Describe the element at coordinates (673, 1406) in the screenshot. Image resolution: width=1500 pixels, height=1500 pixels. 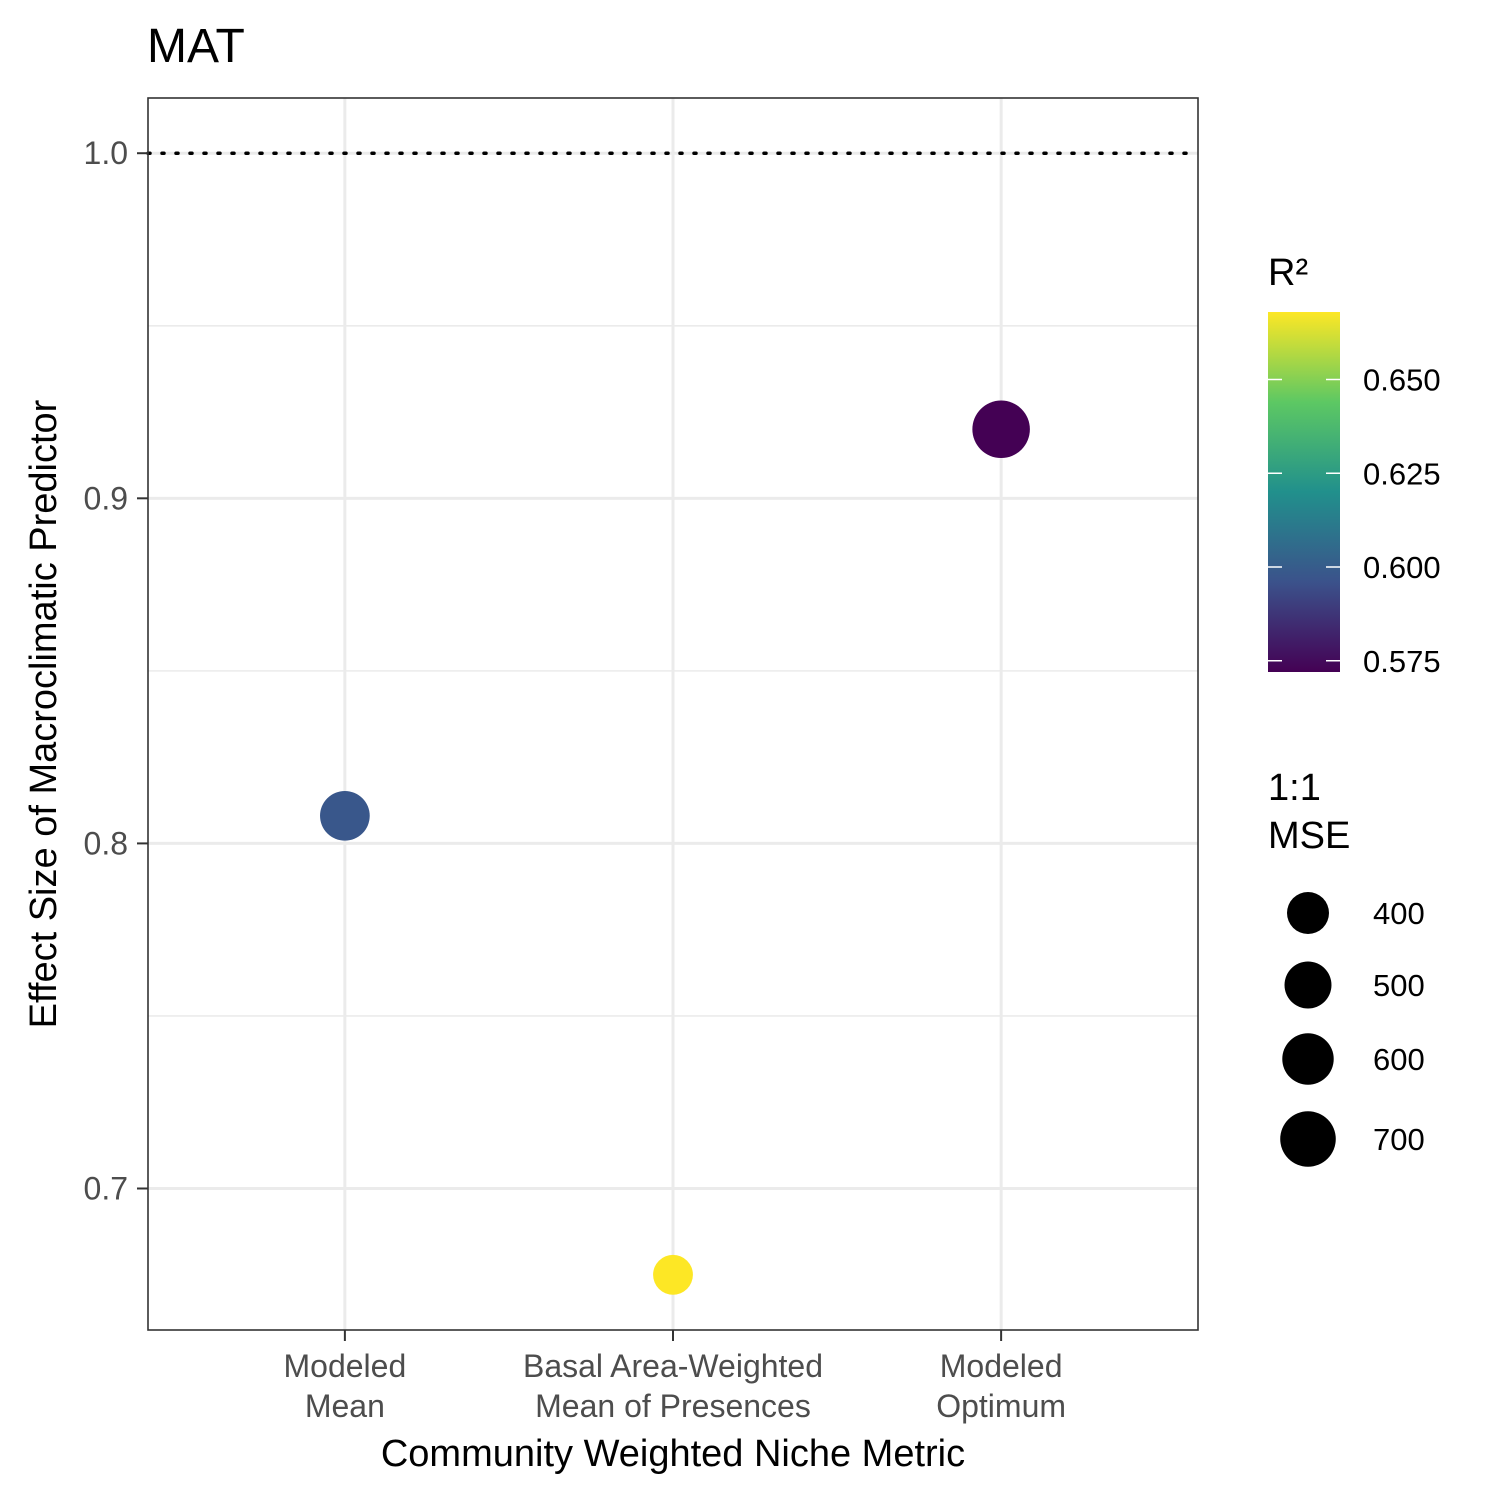
I see `x-tick-label: Mean of Presences` at that location.